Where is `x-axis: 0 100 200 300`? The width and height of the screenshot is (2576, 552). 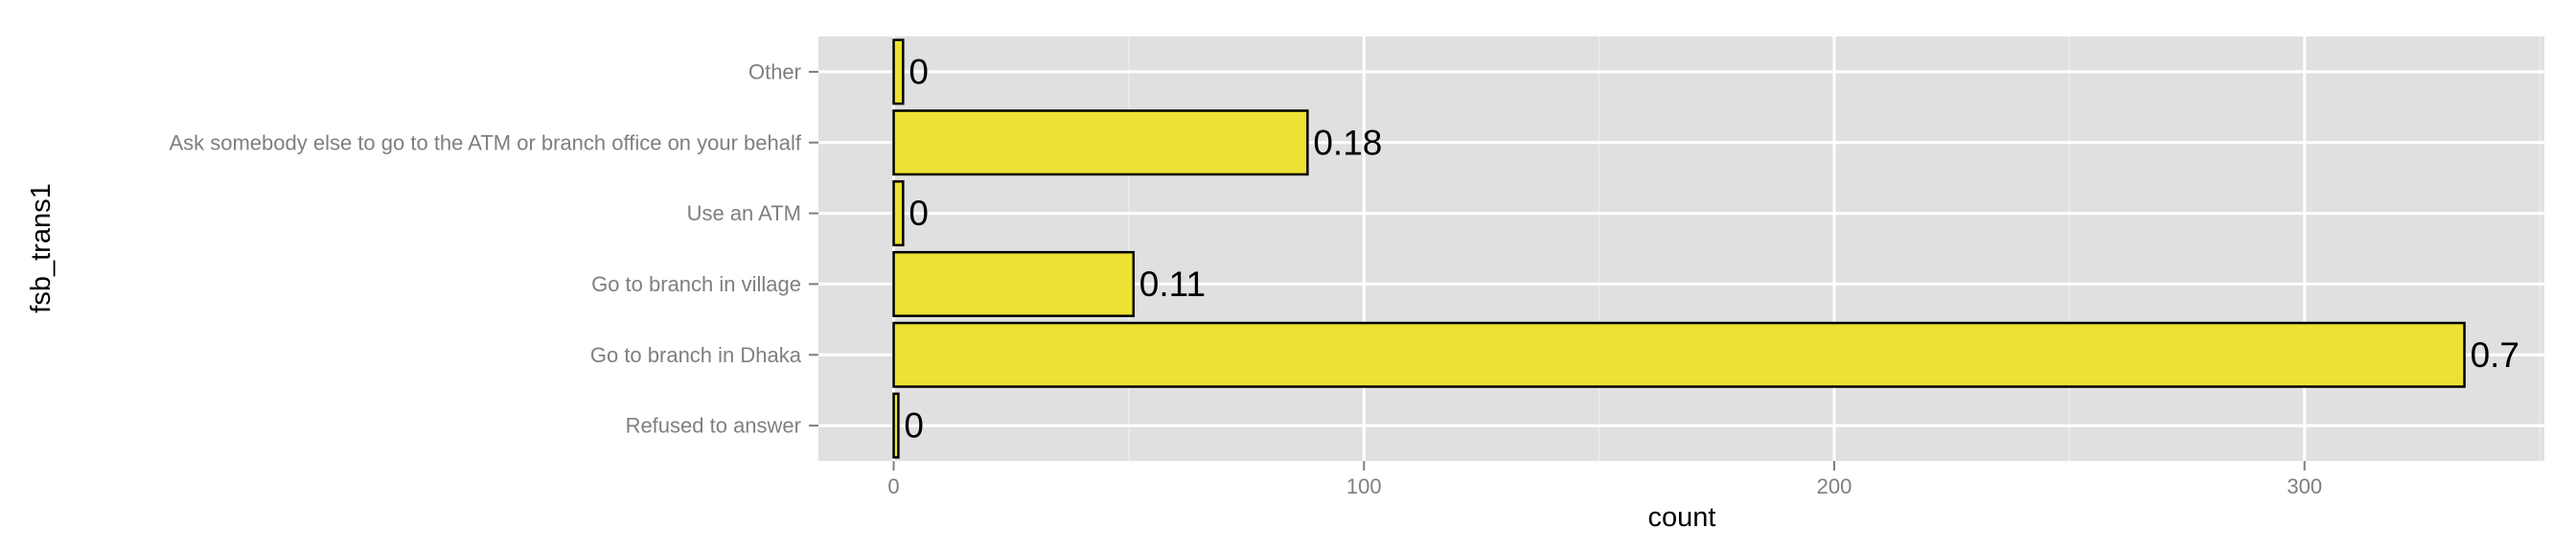 x-axis: 0 100 200 300 is located at coordinates (1604, 479).